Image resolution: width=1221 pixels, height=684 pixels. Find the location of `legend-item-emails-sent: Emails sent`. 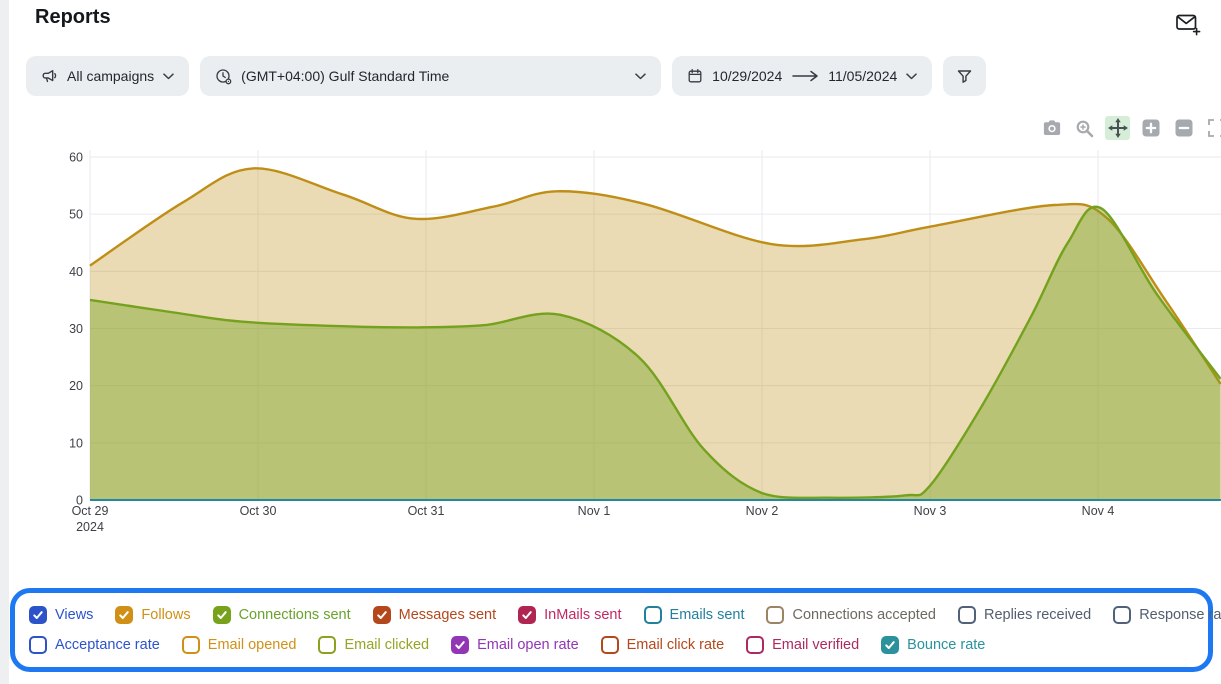

legend-item-emails-sent: Emails sent is located at coordinates (694, 615).